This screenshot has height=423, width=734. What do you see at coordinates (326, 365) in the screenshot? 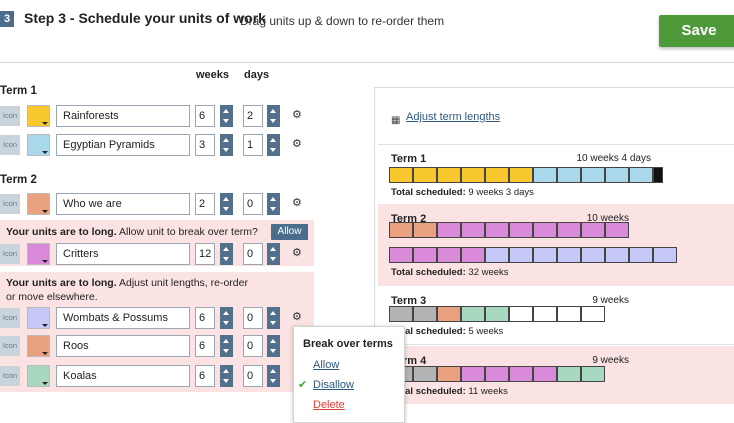
I see `menu-item-allow: Allow` at bounding box center [326, 365].